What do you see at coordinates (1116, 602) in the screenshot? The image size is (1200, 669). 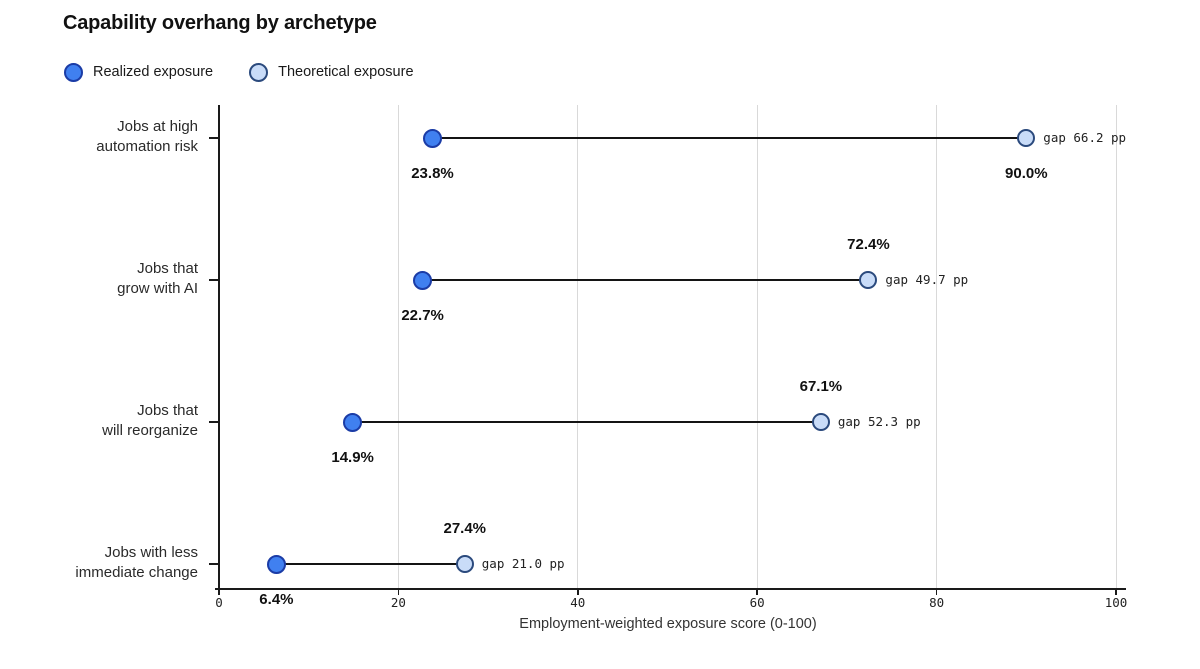 I see `x-tick-label: 100` at bounding box center [1116, 602].